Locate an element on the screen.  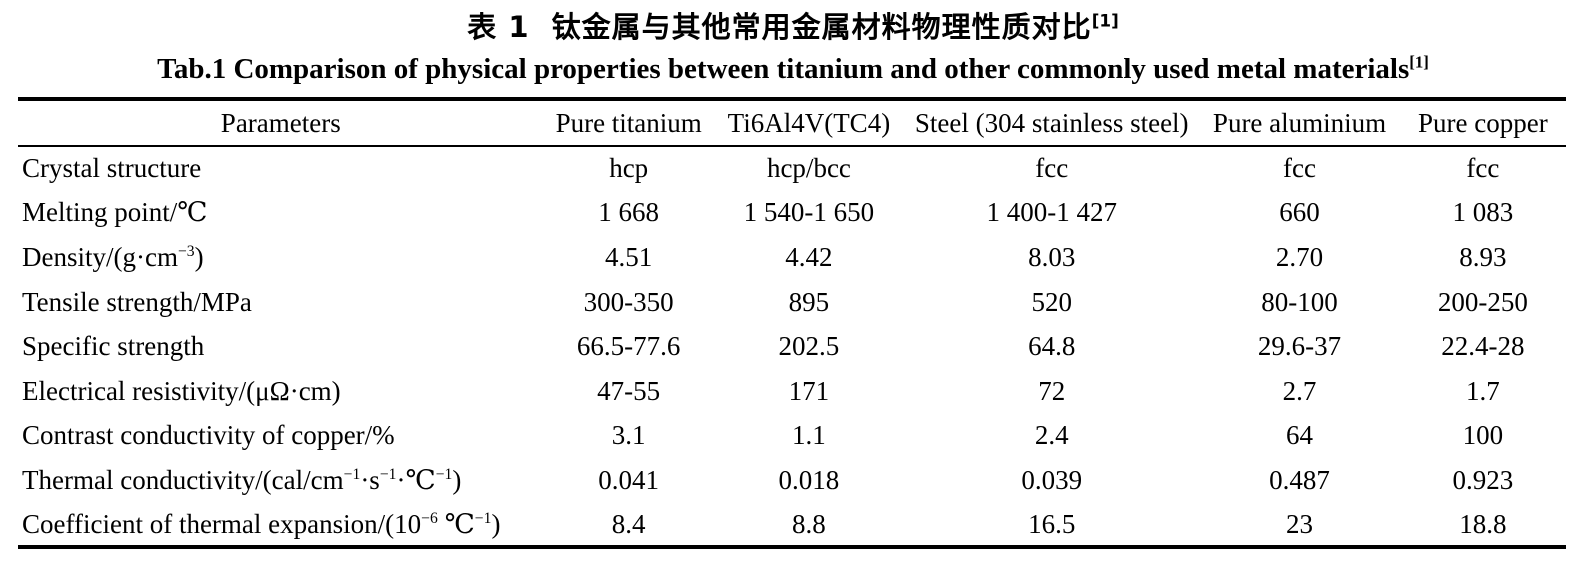
parameter-label: Specific strength is located at coordinates (113, 346).